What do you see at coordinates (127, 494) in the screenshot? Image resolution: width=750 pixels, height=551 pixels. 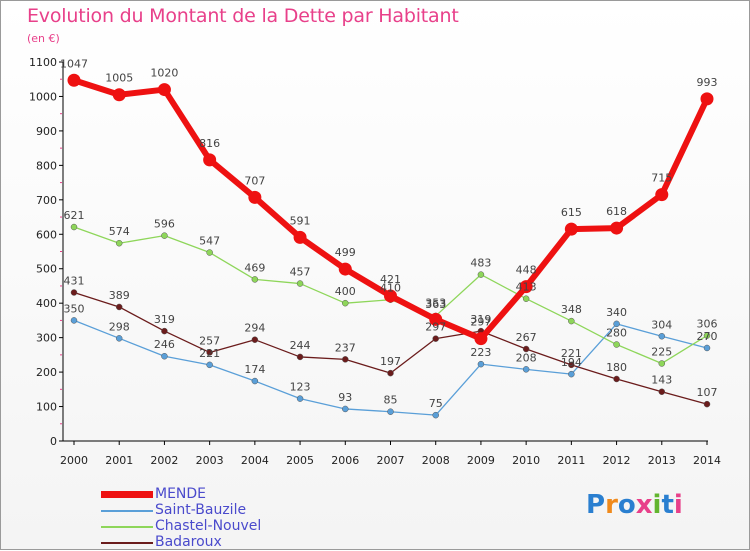 I see `legend-swatch-mende` at bounding box center [127, 494].